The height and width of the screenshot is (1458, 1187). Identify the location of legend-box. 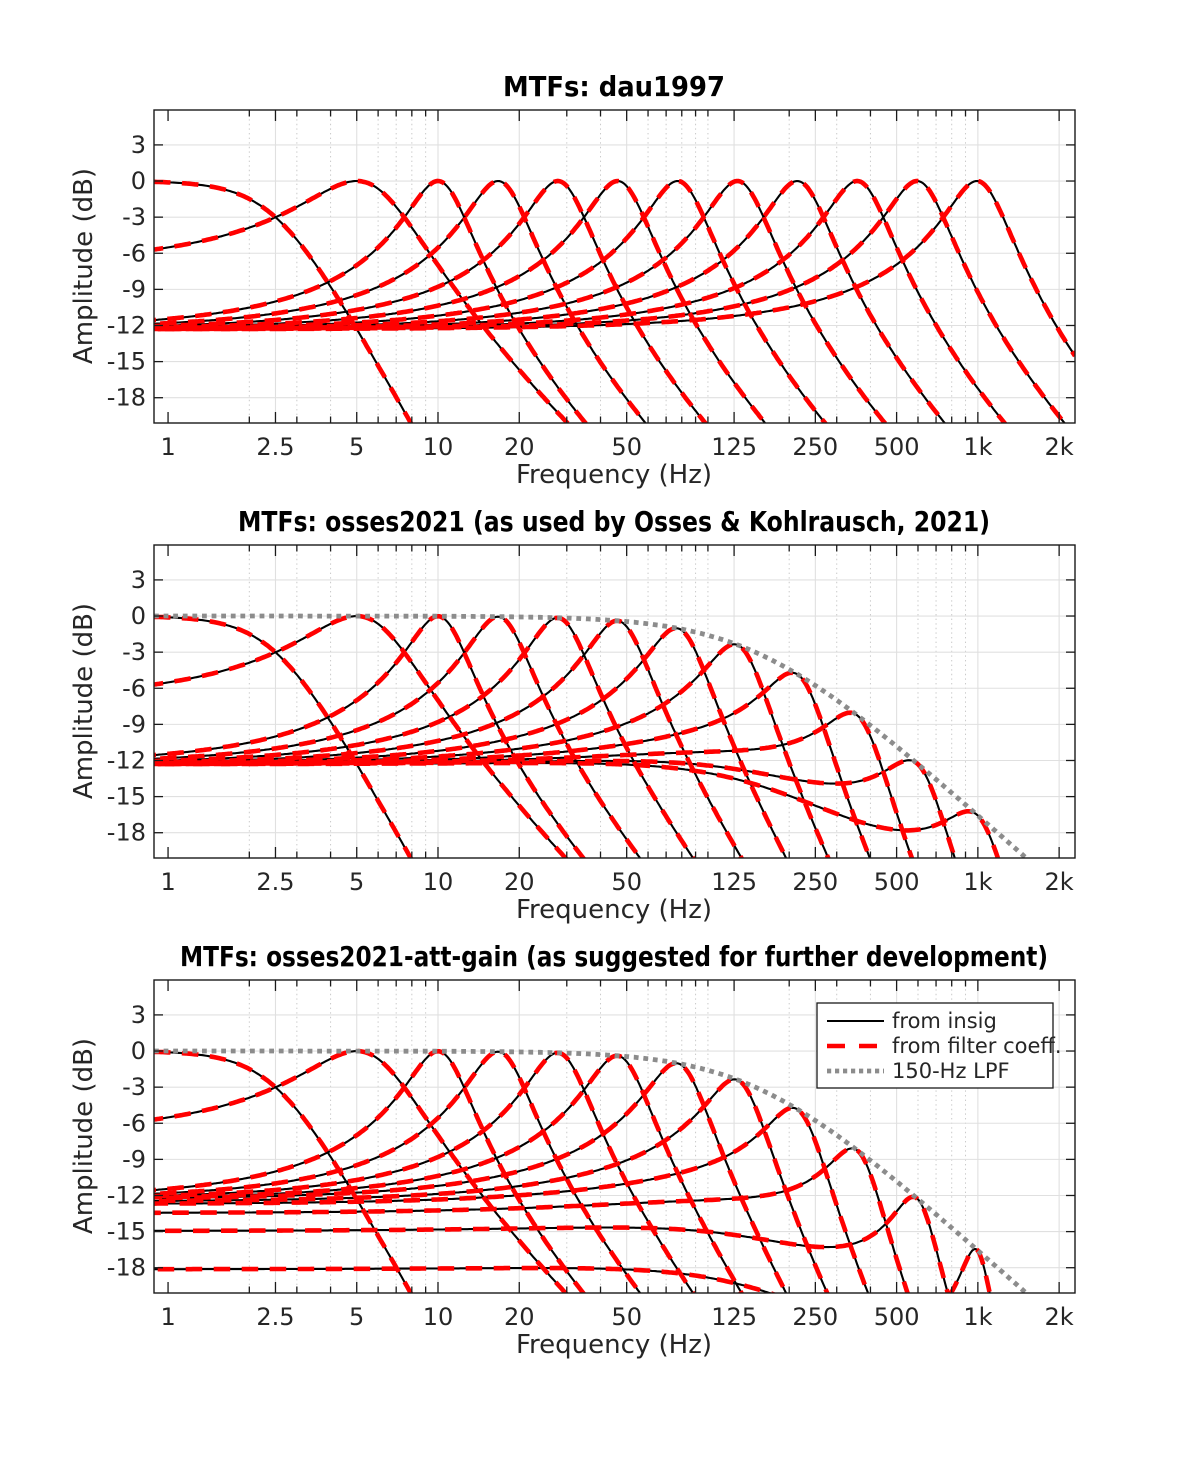
(935, 1045).